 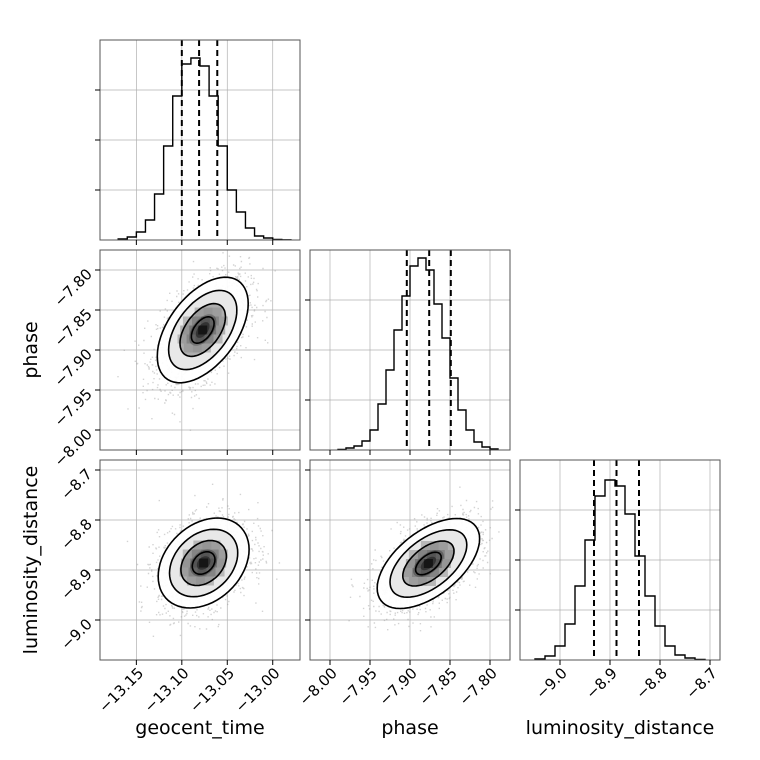 I want to click on density-luminosity-distance-vs-phase-xtick-label: −8.00, so click(x=318, y=686).